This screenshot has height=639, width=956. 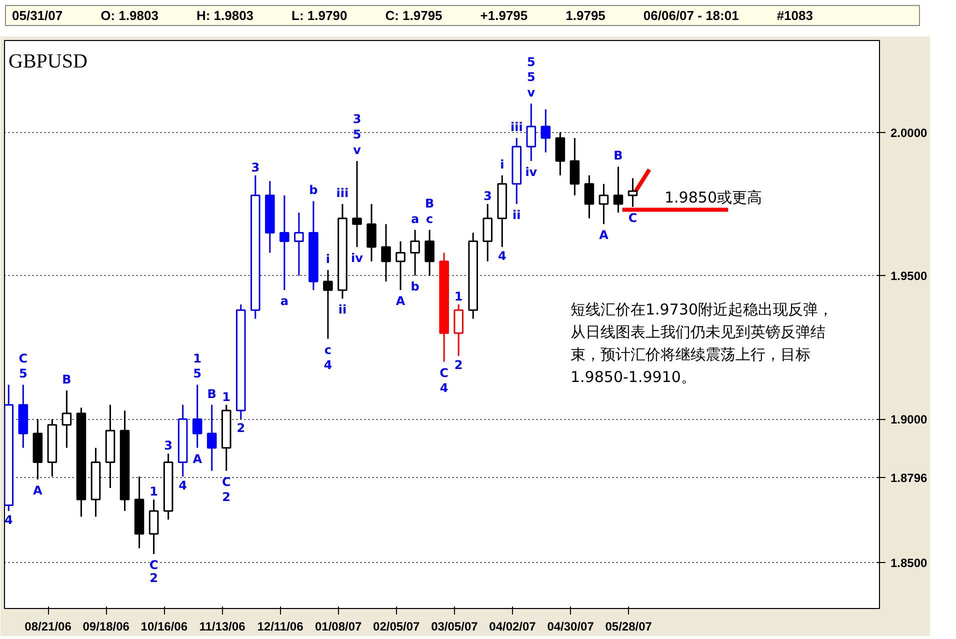 I want to click on annotation: 短线汇价在1.9730附近起稳出现反弹，从日线图表上我们仍未见到英镑反弹结束，预计汇价将继续震荡上行，目标1.9850-1.9910。, so click(x=701, y=343).